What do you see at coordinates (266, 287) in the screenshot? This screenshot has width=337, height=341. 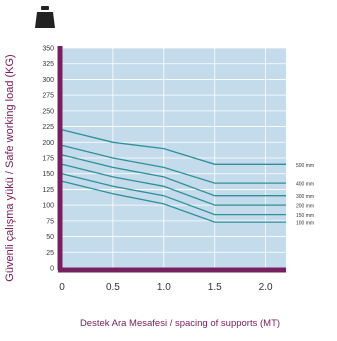 I see `x-tick-label: 2.0` at bounding box center [266, 287].